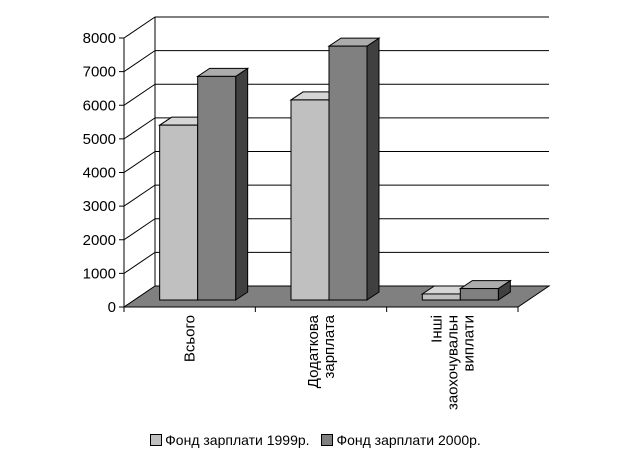 The height and width of the screenshot is (461, 631). What do you see at coordinates (139, 229) in the screenshot?
I see `gridline-side-2000` at bounding box center [139, 229].